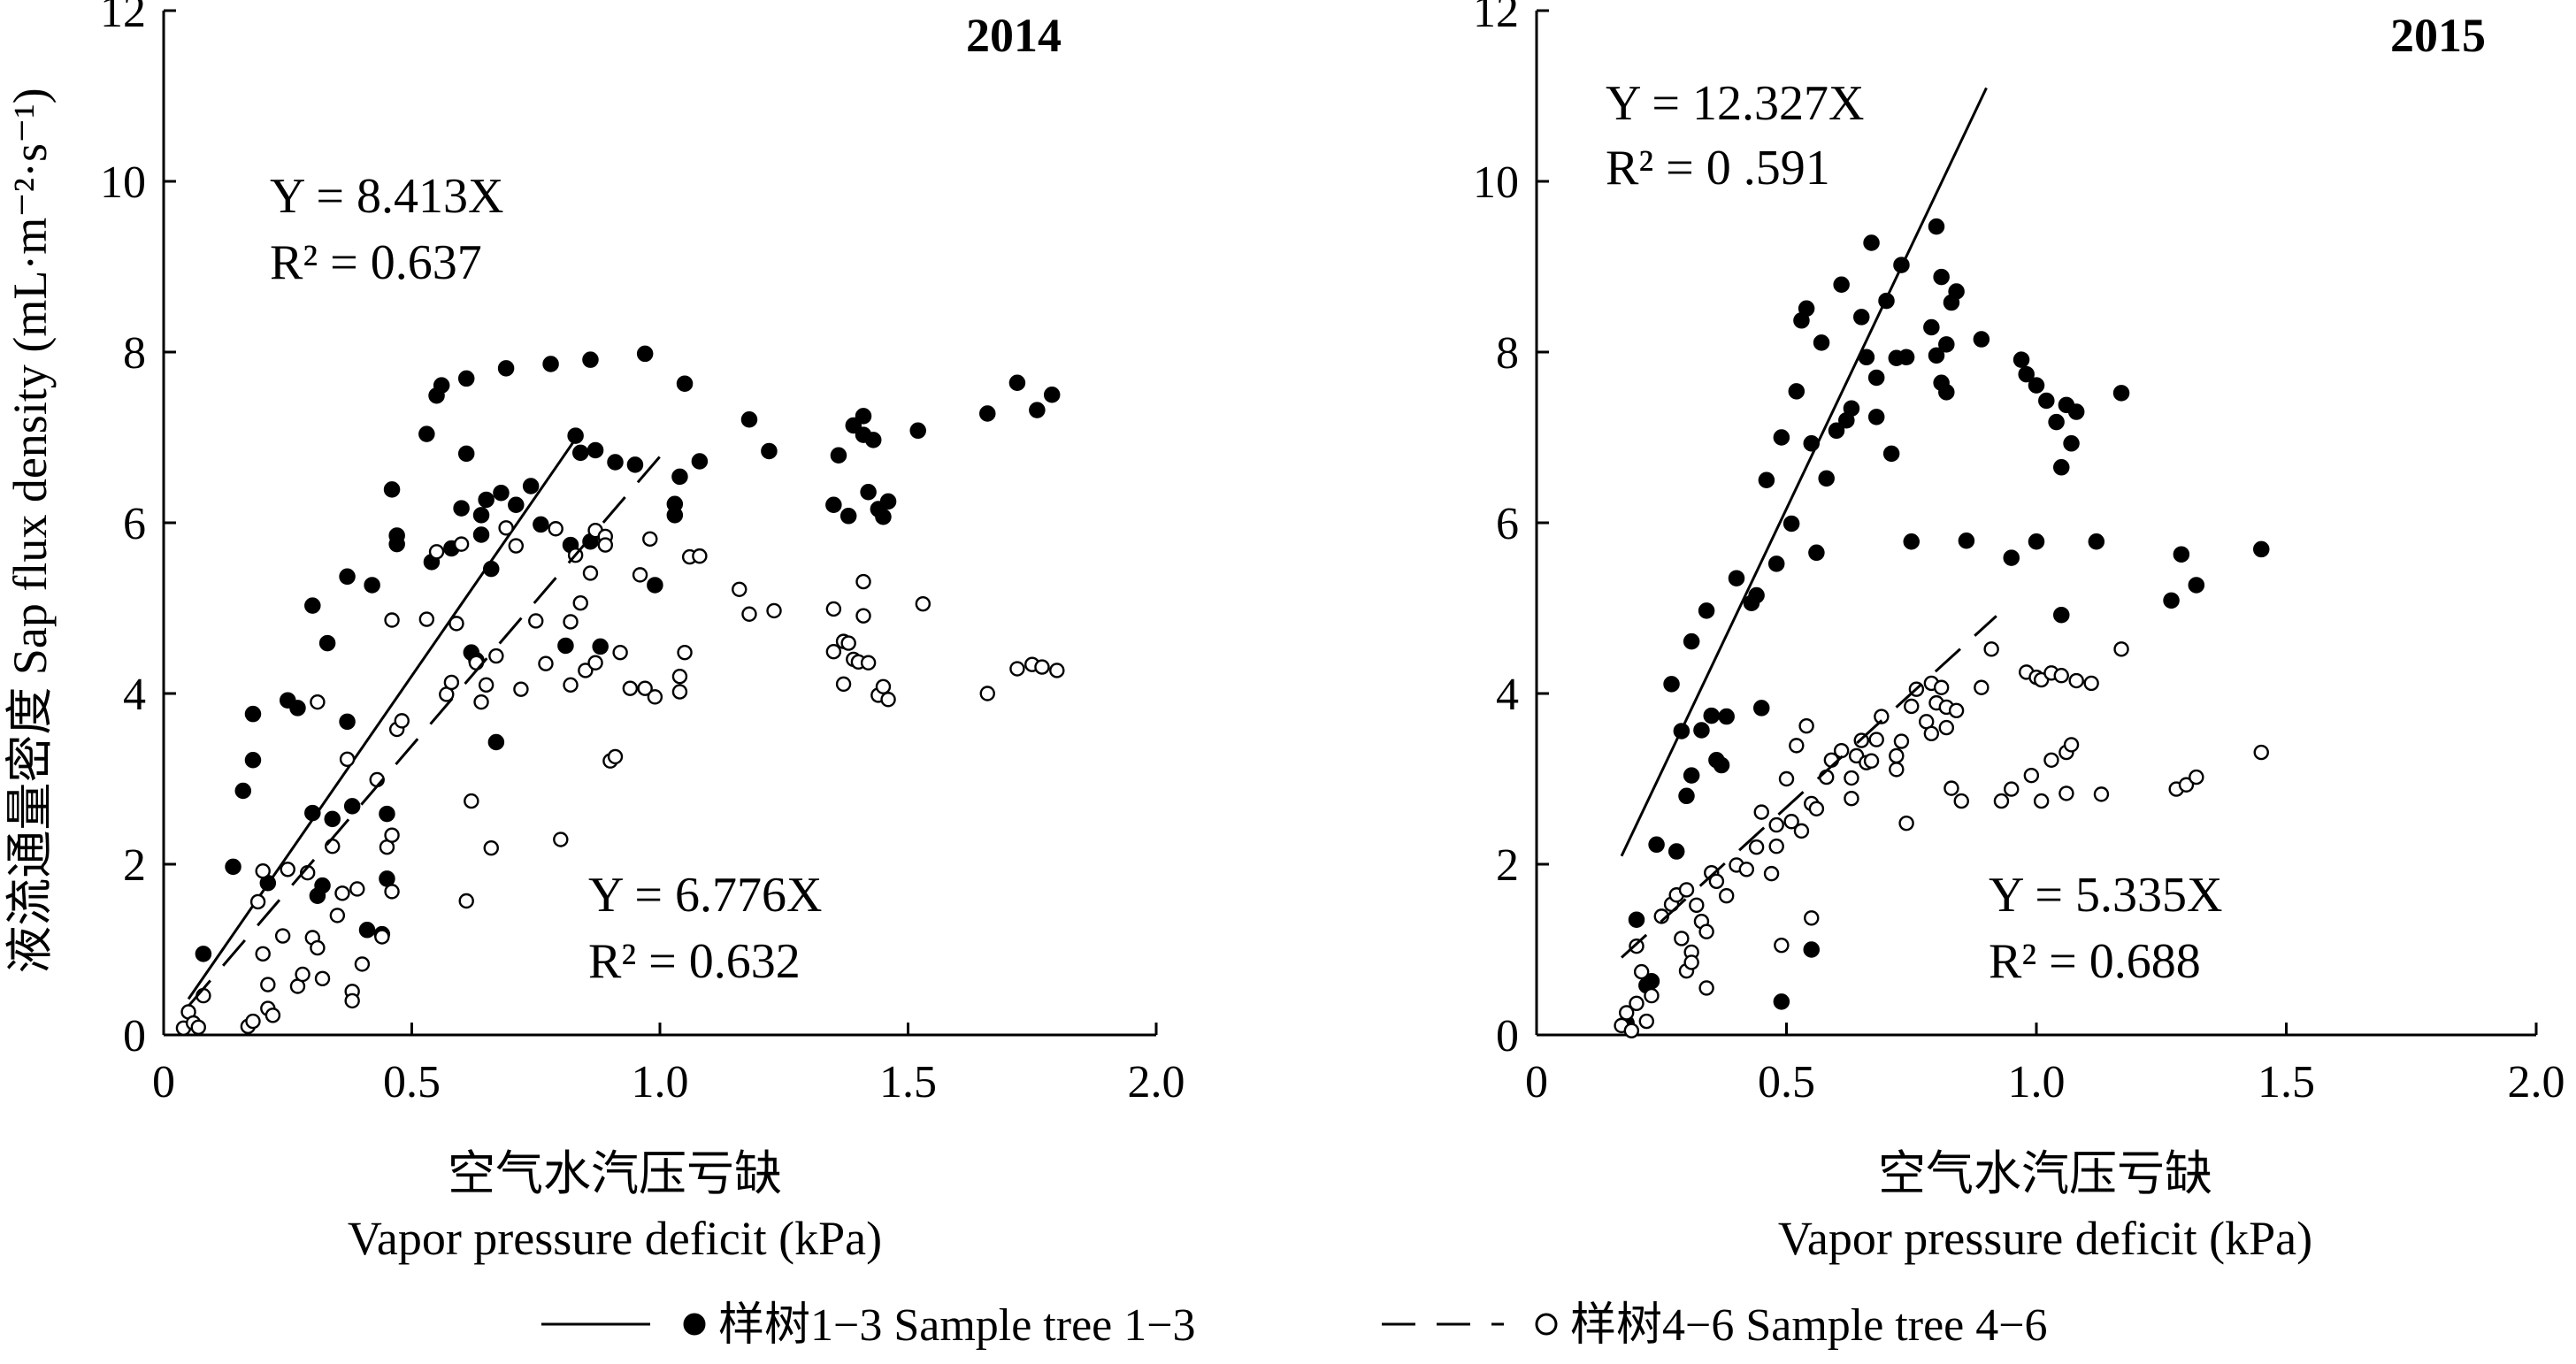 This screenshot has height=1364, width=2576. I want to click on y-tick-label: 10, so click(1496, 183).